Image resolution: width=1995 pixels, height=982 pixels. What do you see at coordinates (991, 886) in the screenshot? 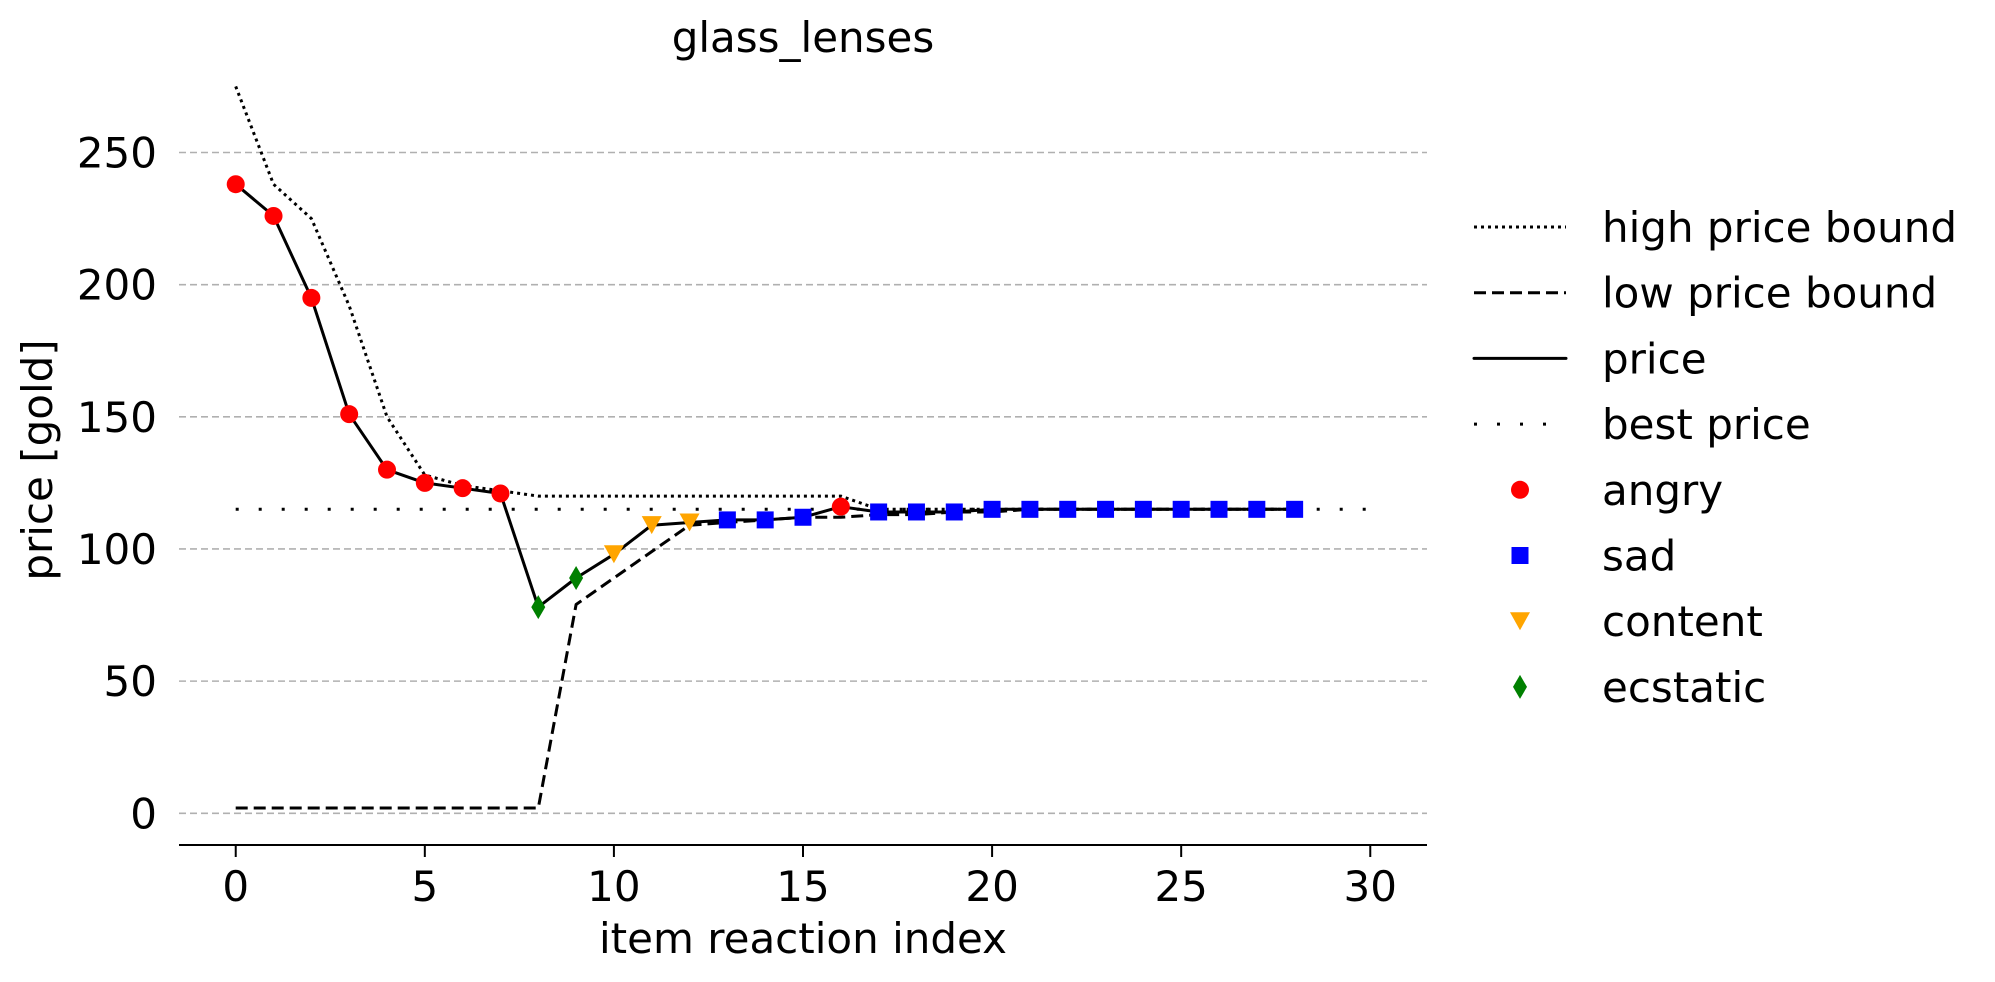
I see `x-tick-label-4: 20` at bounding box center [991, 886].